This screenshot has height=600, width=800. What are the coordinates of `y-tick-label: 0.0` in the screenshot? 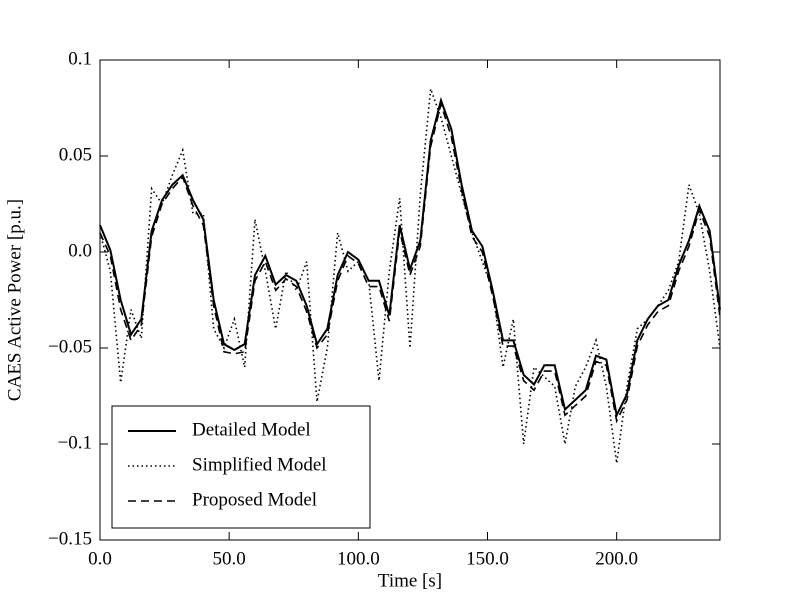 It's located at (80, 250).